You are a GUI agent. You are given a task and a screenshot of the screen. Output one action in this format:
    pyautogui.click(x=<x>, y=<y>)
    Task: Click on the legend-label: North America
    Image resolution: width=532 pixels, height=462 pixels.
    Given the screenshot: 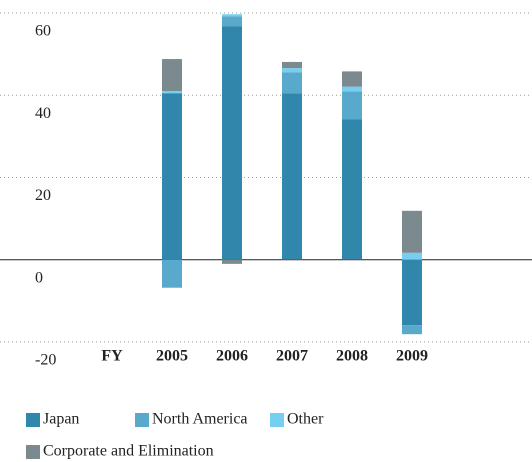 What is the action you would take?
    pyautogui.click(x=200, y=419)
    